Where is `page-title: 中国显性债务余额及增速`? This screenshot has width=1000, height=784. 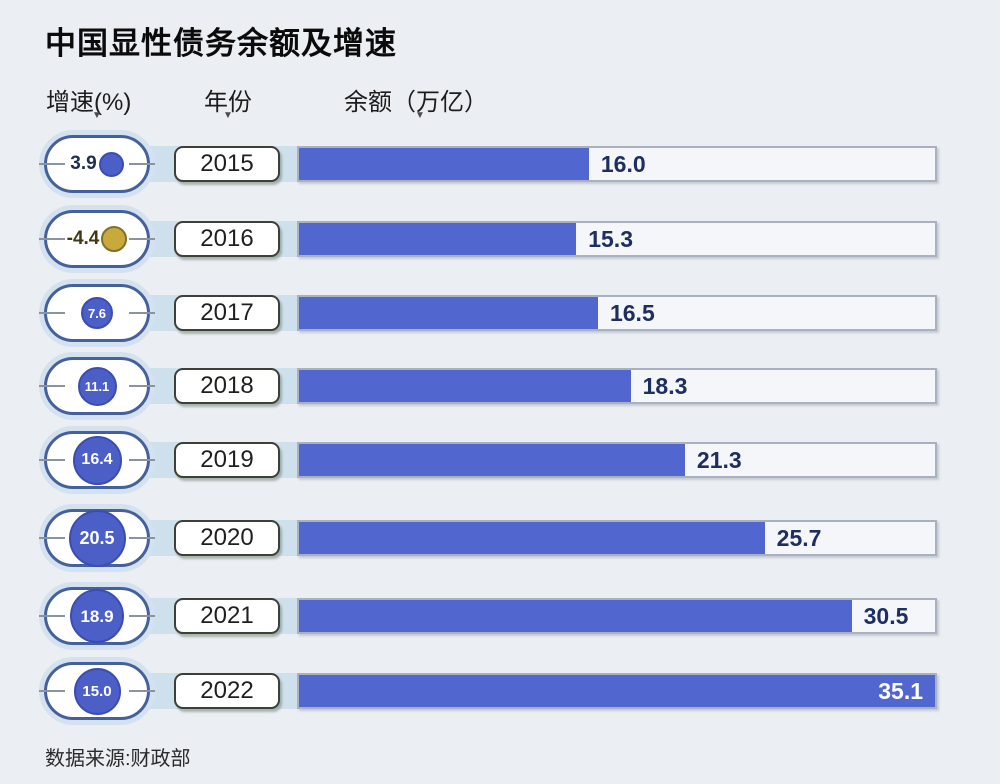
page-title: 中国显性债务余额及增速 is located at coordinates (221, 43).